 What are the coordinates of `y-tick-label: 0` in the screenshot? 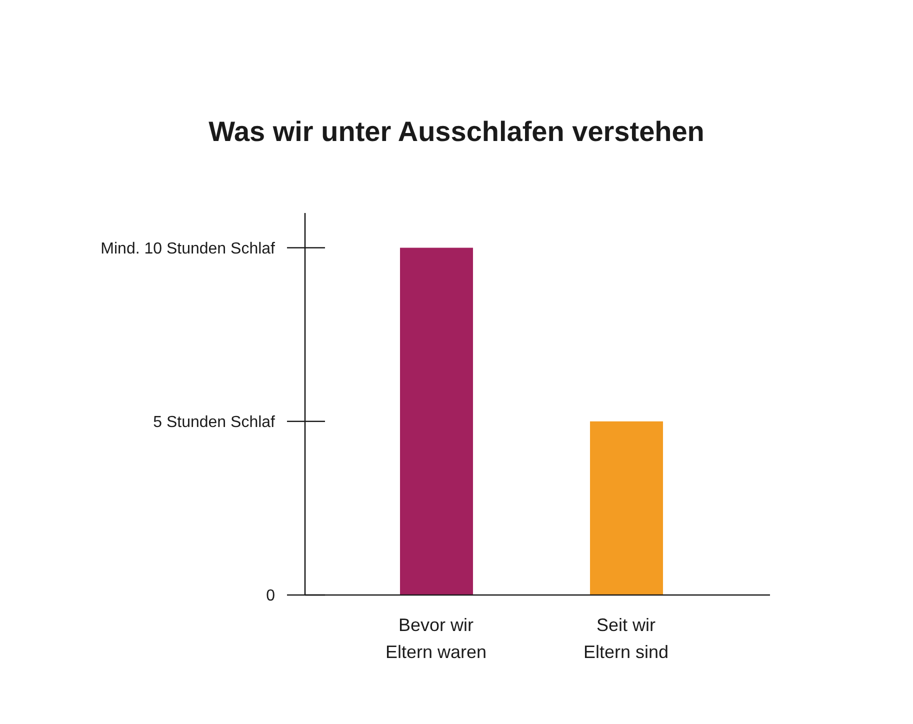 It's located at (271, 596).